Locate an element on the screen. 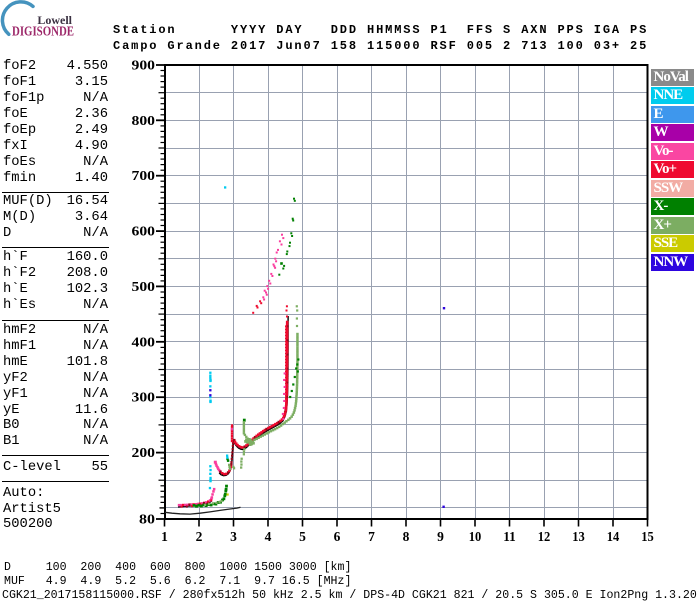 This screenshot has height=602, width=700. svg-text: 6 is located at coordinates (337, 536).